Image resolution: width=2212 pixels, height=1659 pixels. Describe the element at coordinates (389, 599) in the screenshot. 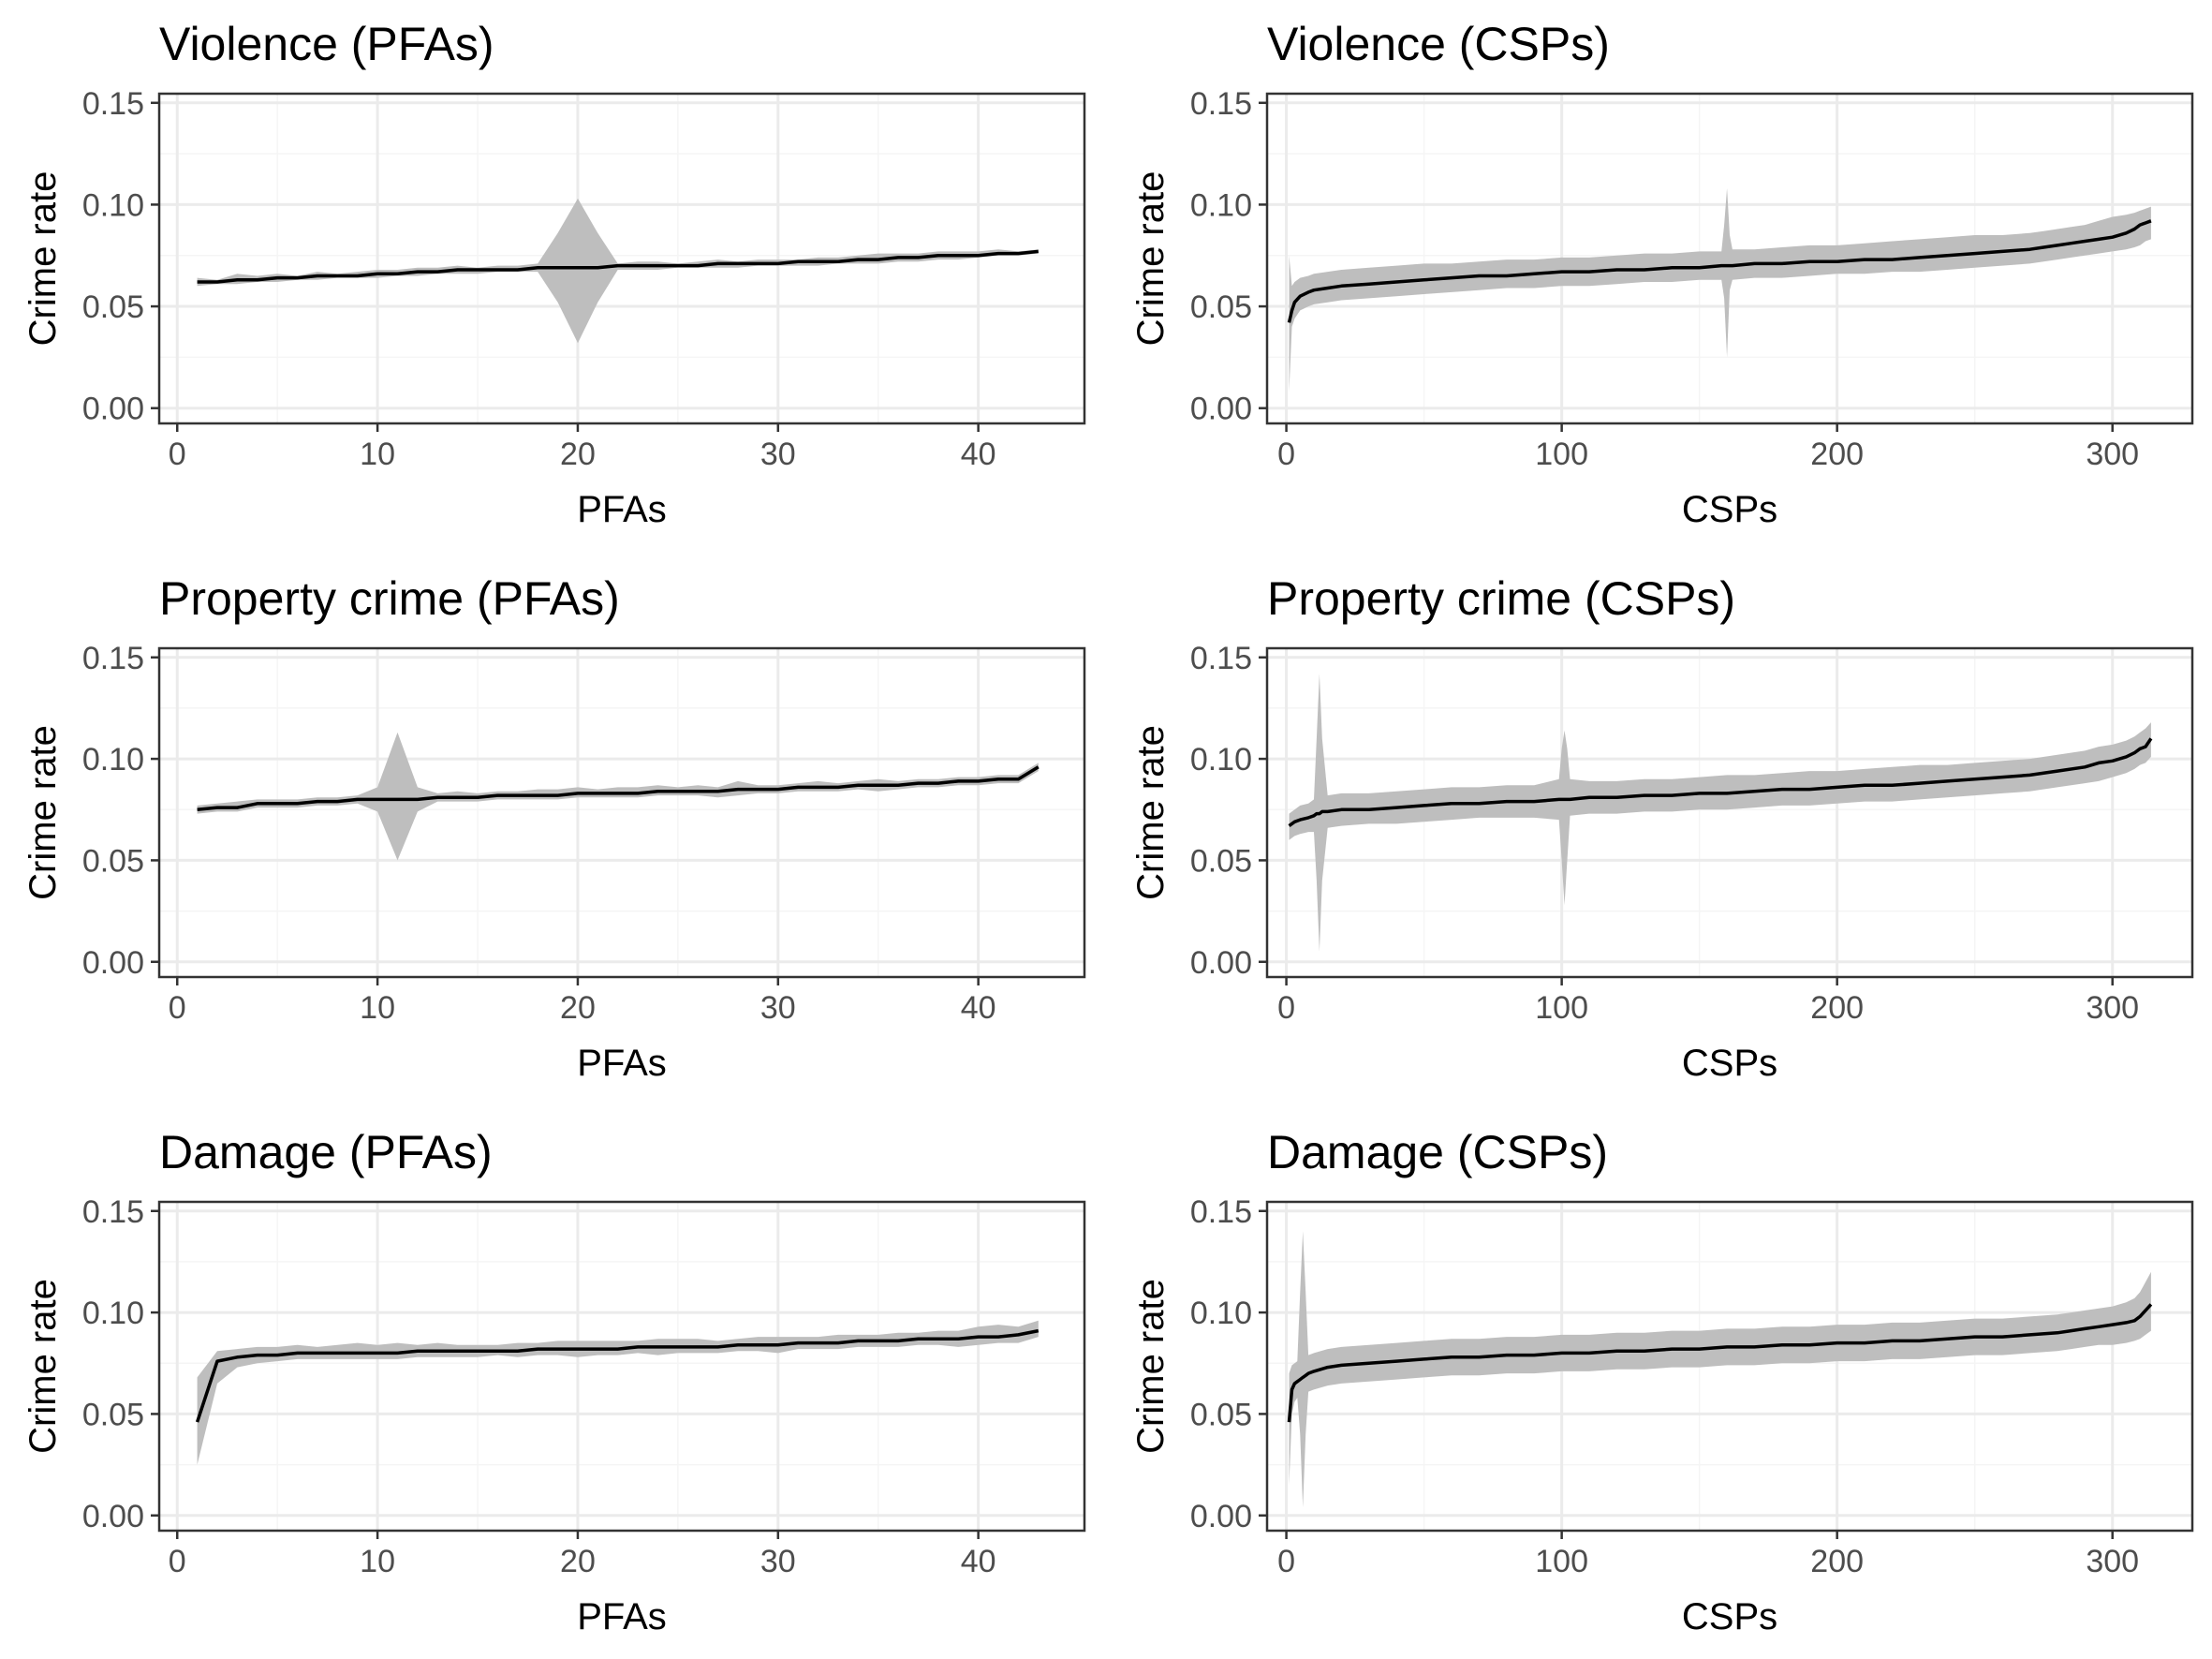

I see `chart-title: Property crime (PFAs)` at that location.